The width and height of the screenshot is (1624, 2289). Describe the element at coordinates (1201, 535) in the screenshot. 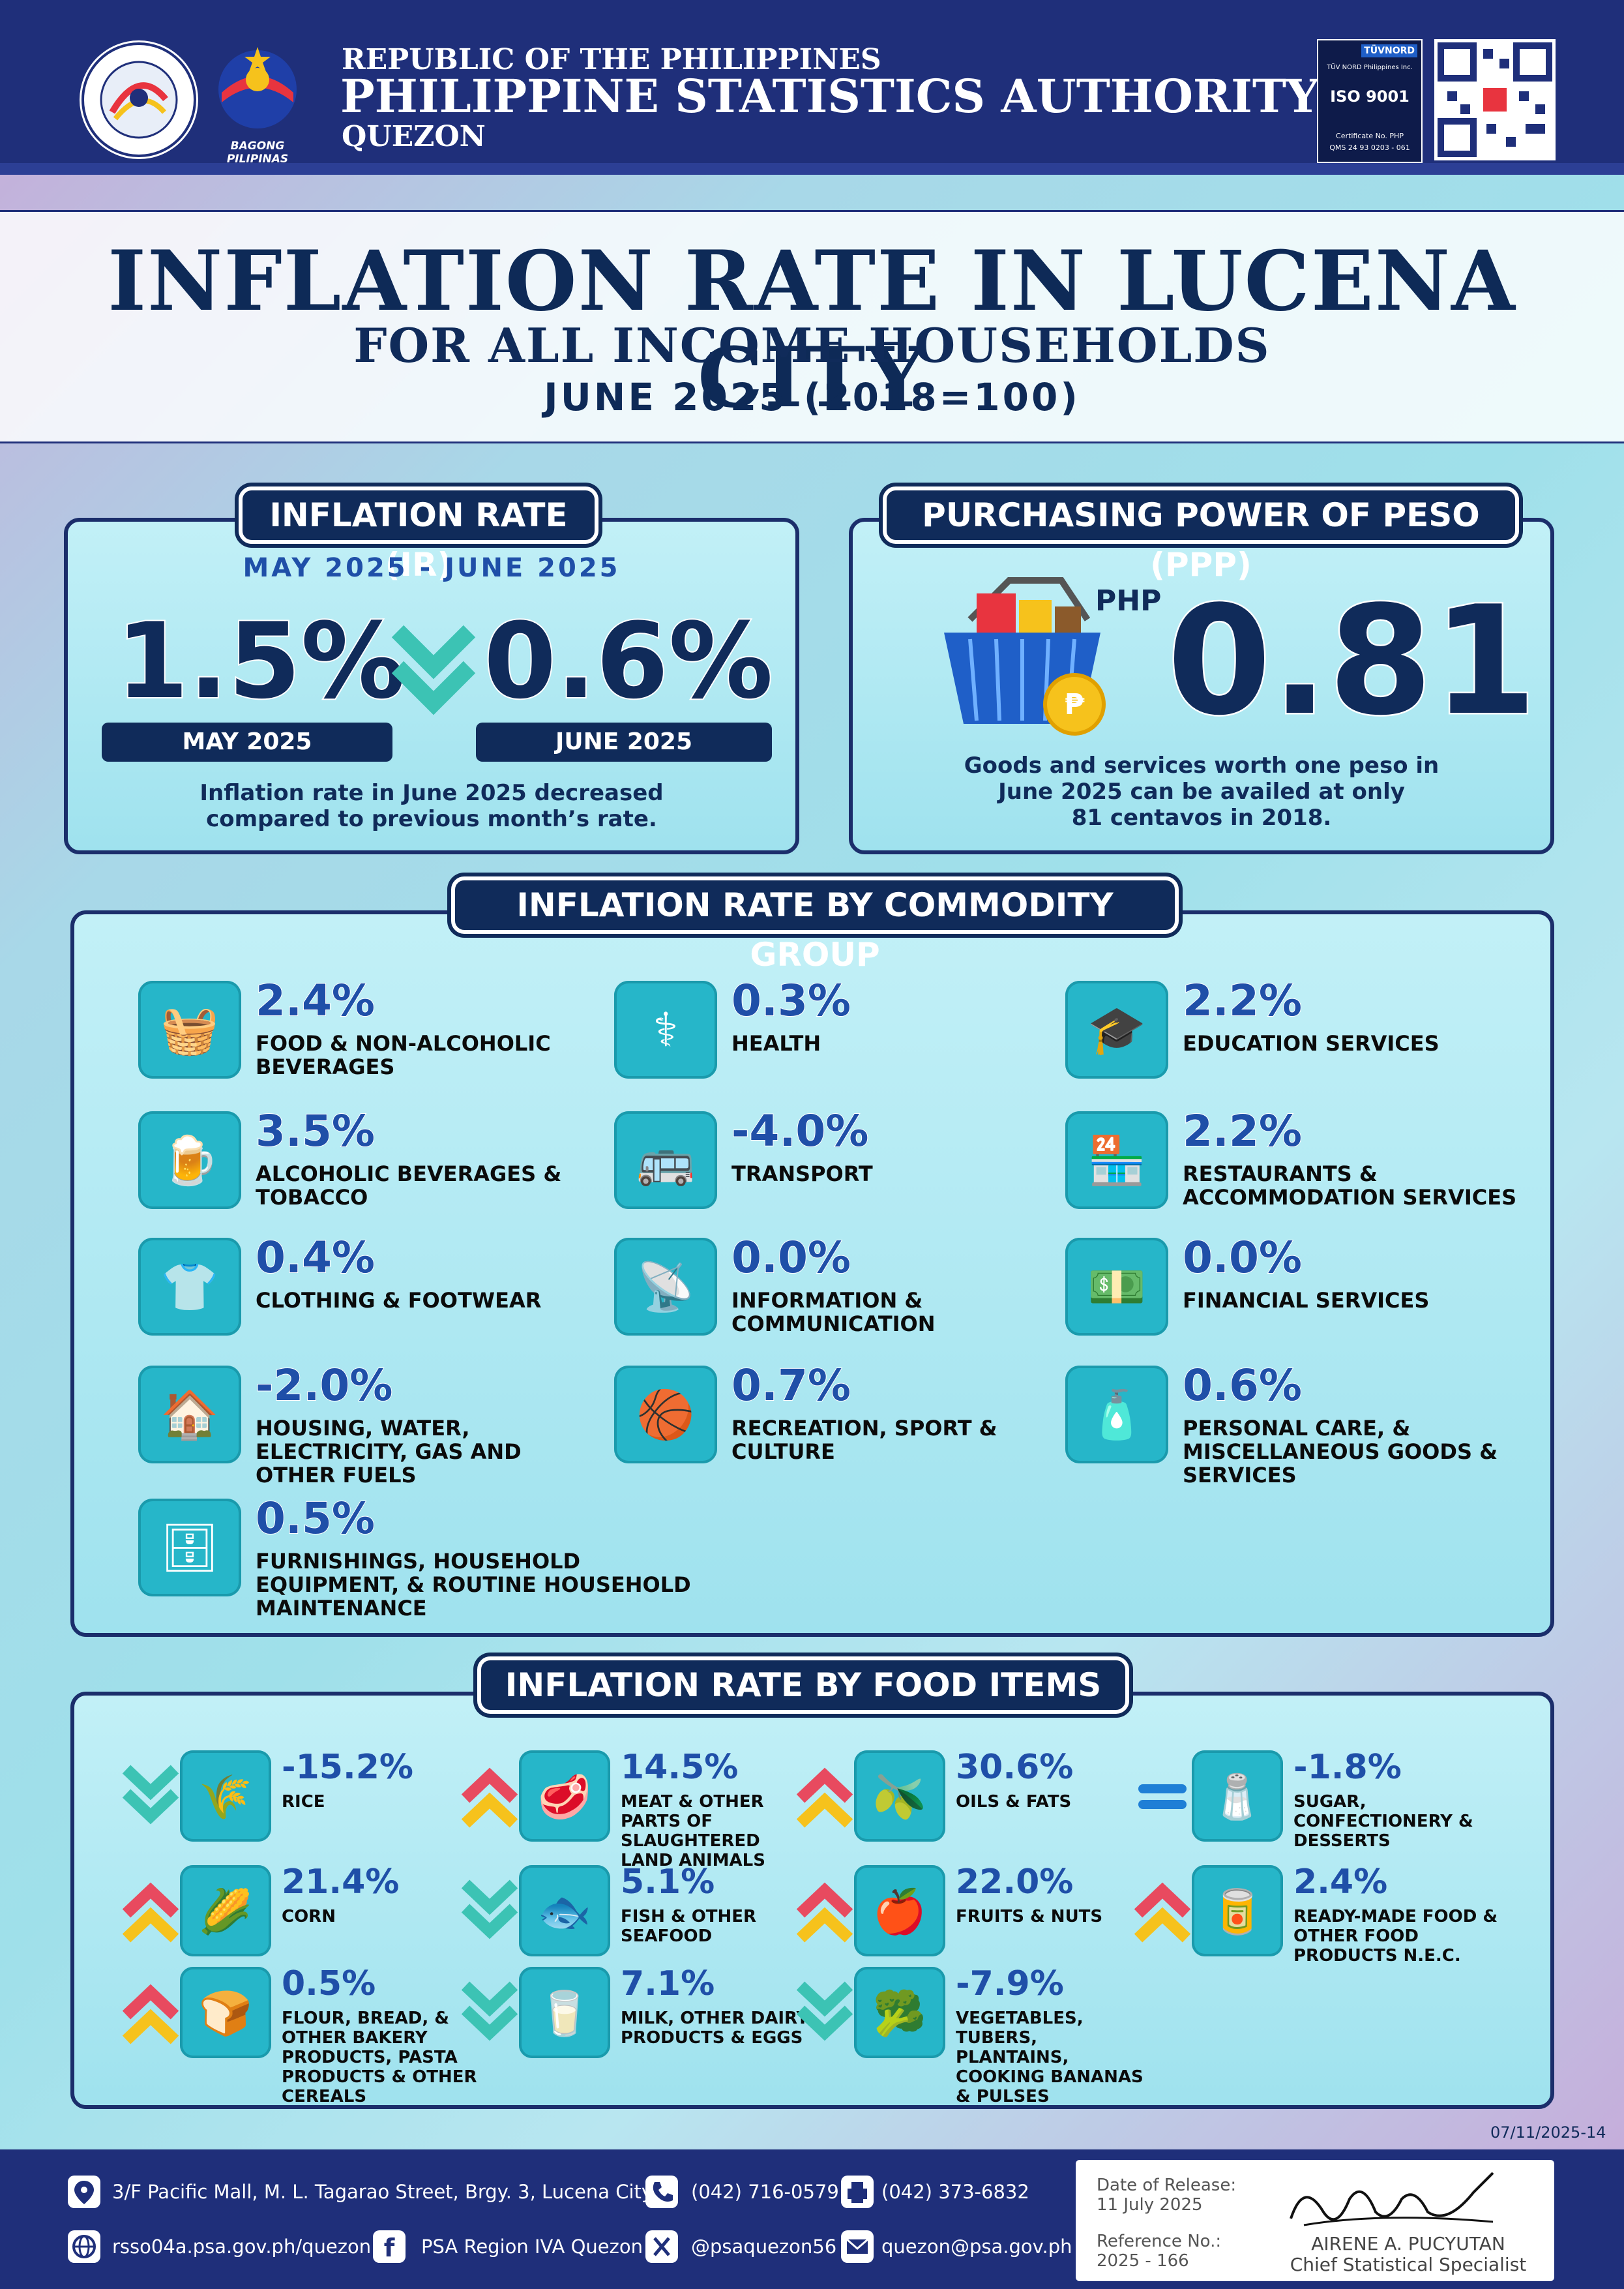

I see `ppp-heading: PURCHASING POWER OF PESO (PPP)` at that location.